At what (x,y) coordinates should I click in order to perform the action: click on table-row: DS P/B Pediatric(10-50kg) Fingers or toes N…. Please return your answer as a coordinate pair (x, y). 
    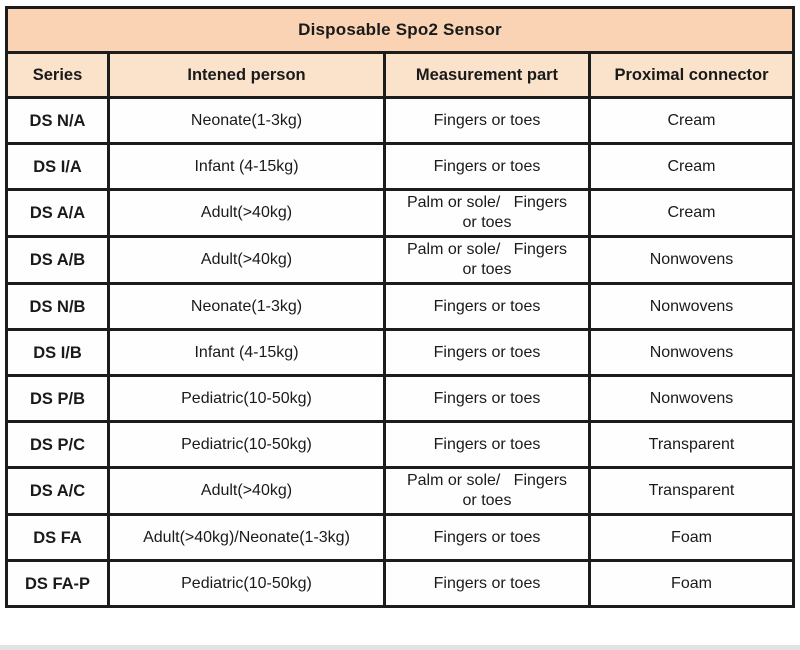
    Looking at the image, I should click on (400, 398).